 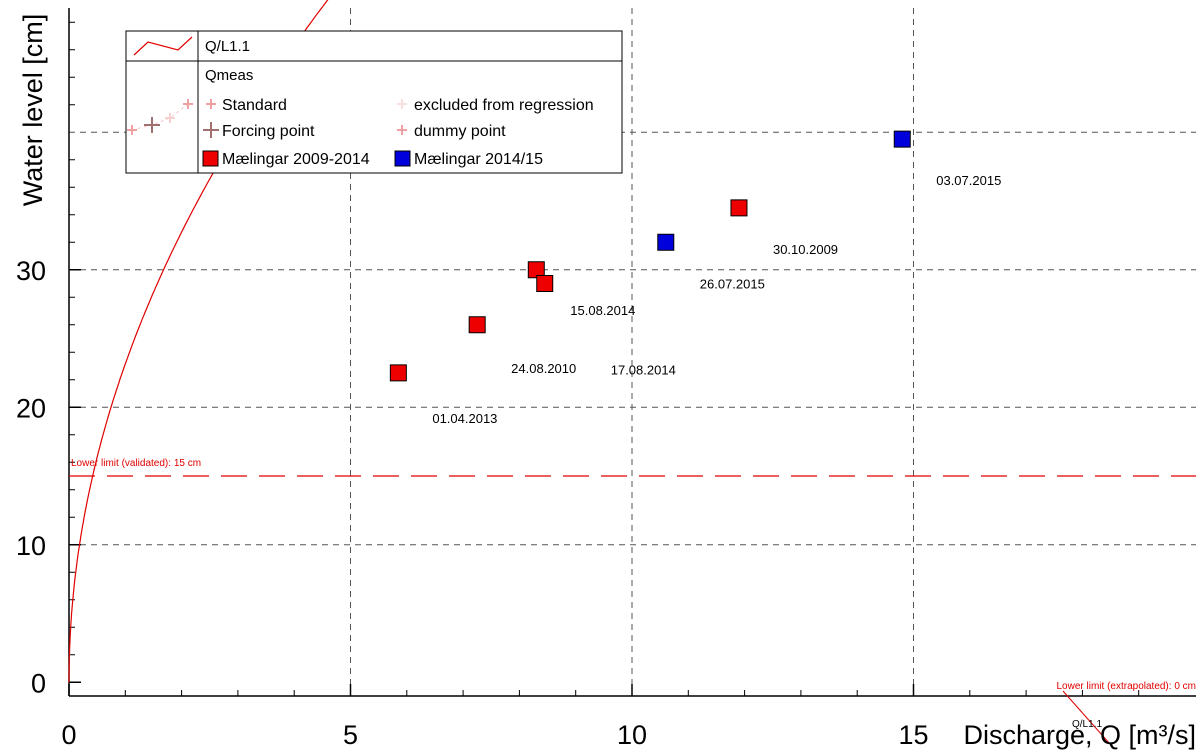 I want to click on lower-limit-validated-label: Lower limit (validated): 15 cm, so click(x=136, y=463).